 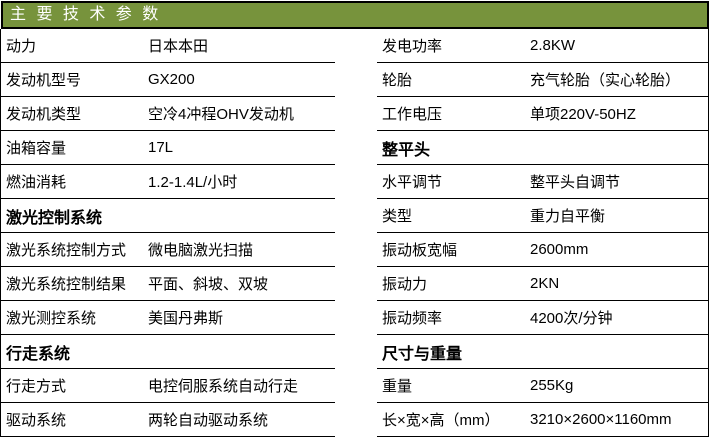 I want to click on spec-row: 水平调节 整平头自调节, so click(x=542, y=182).